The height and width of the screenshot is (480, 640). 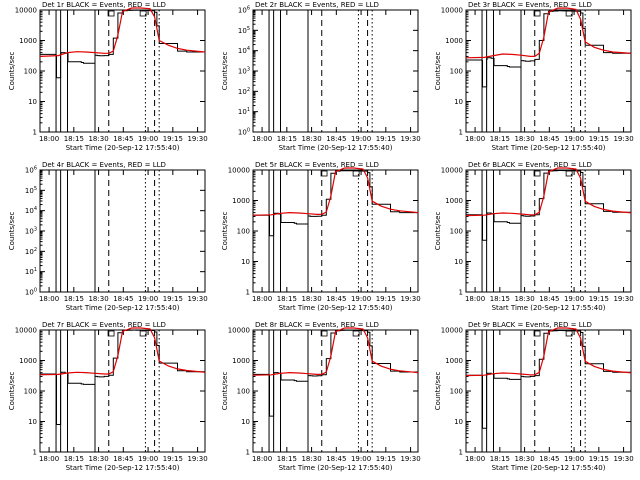 I want to click on y-tick-label: 10⁵, so click(x=244, y=30).